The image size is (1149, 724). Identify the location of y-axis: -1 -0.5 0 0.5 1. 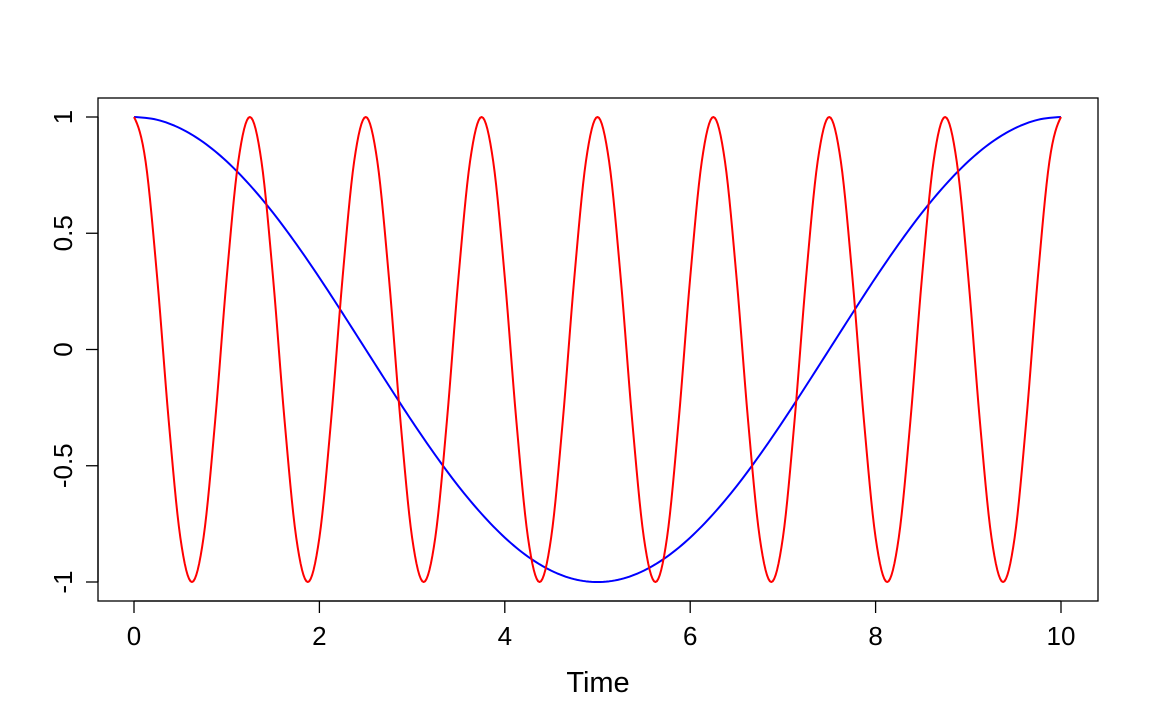
(73, 352).